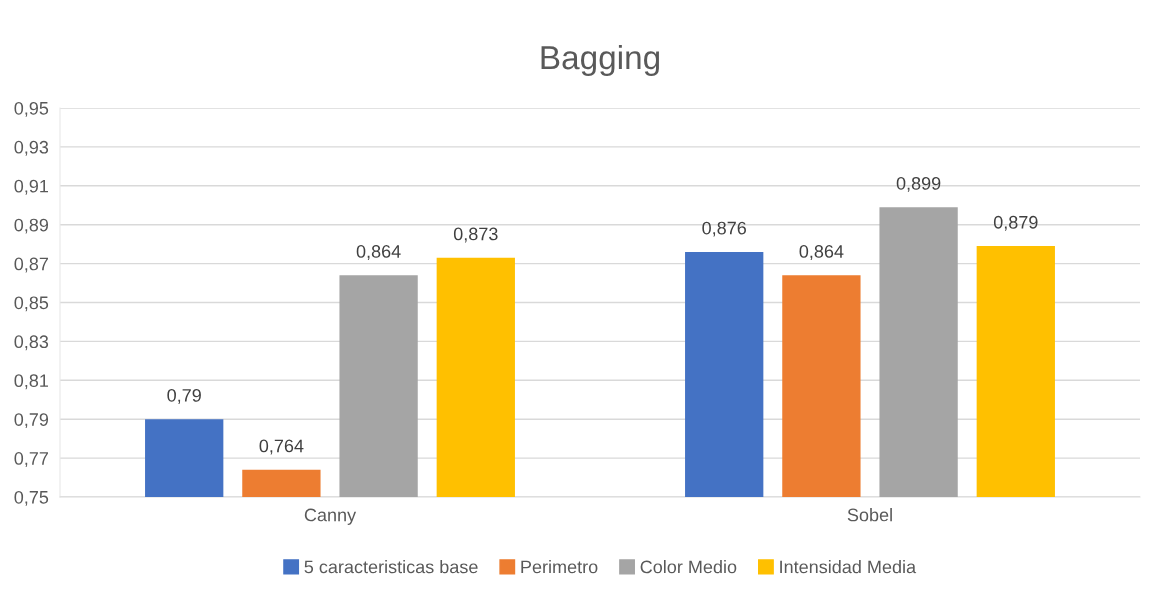 Image resolution: width=1155 pixels, height=613 pixels. What do you see at coordinates (848, 567) in the screenshot?
I see `legend-label: Intensidad Media` at bounding box center [848, 567].